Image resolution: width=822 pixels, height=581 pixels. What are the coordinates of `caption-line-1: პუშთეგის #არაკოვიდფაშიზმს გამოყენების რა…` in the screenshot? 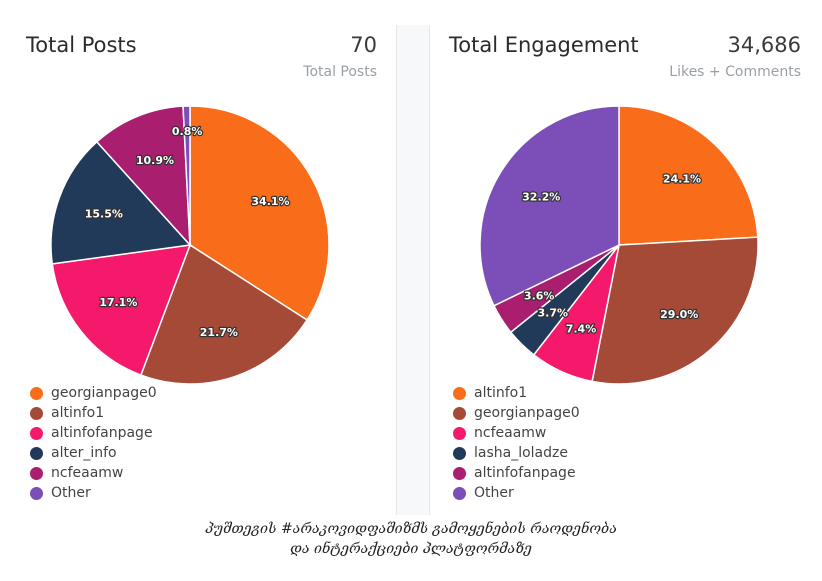 It's located at (411, 529).